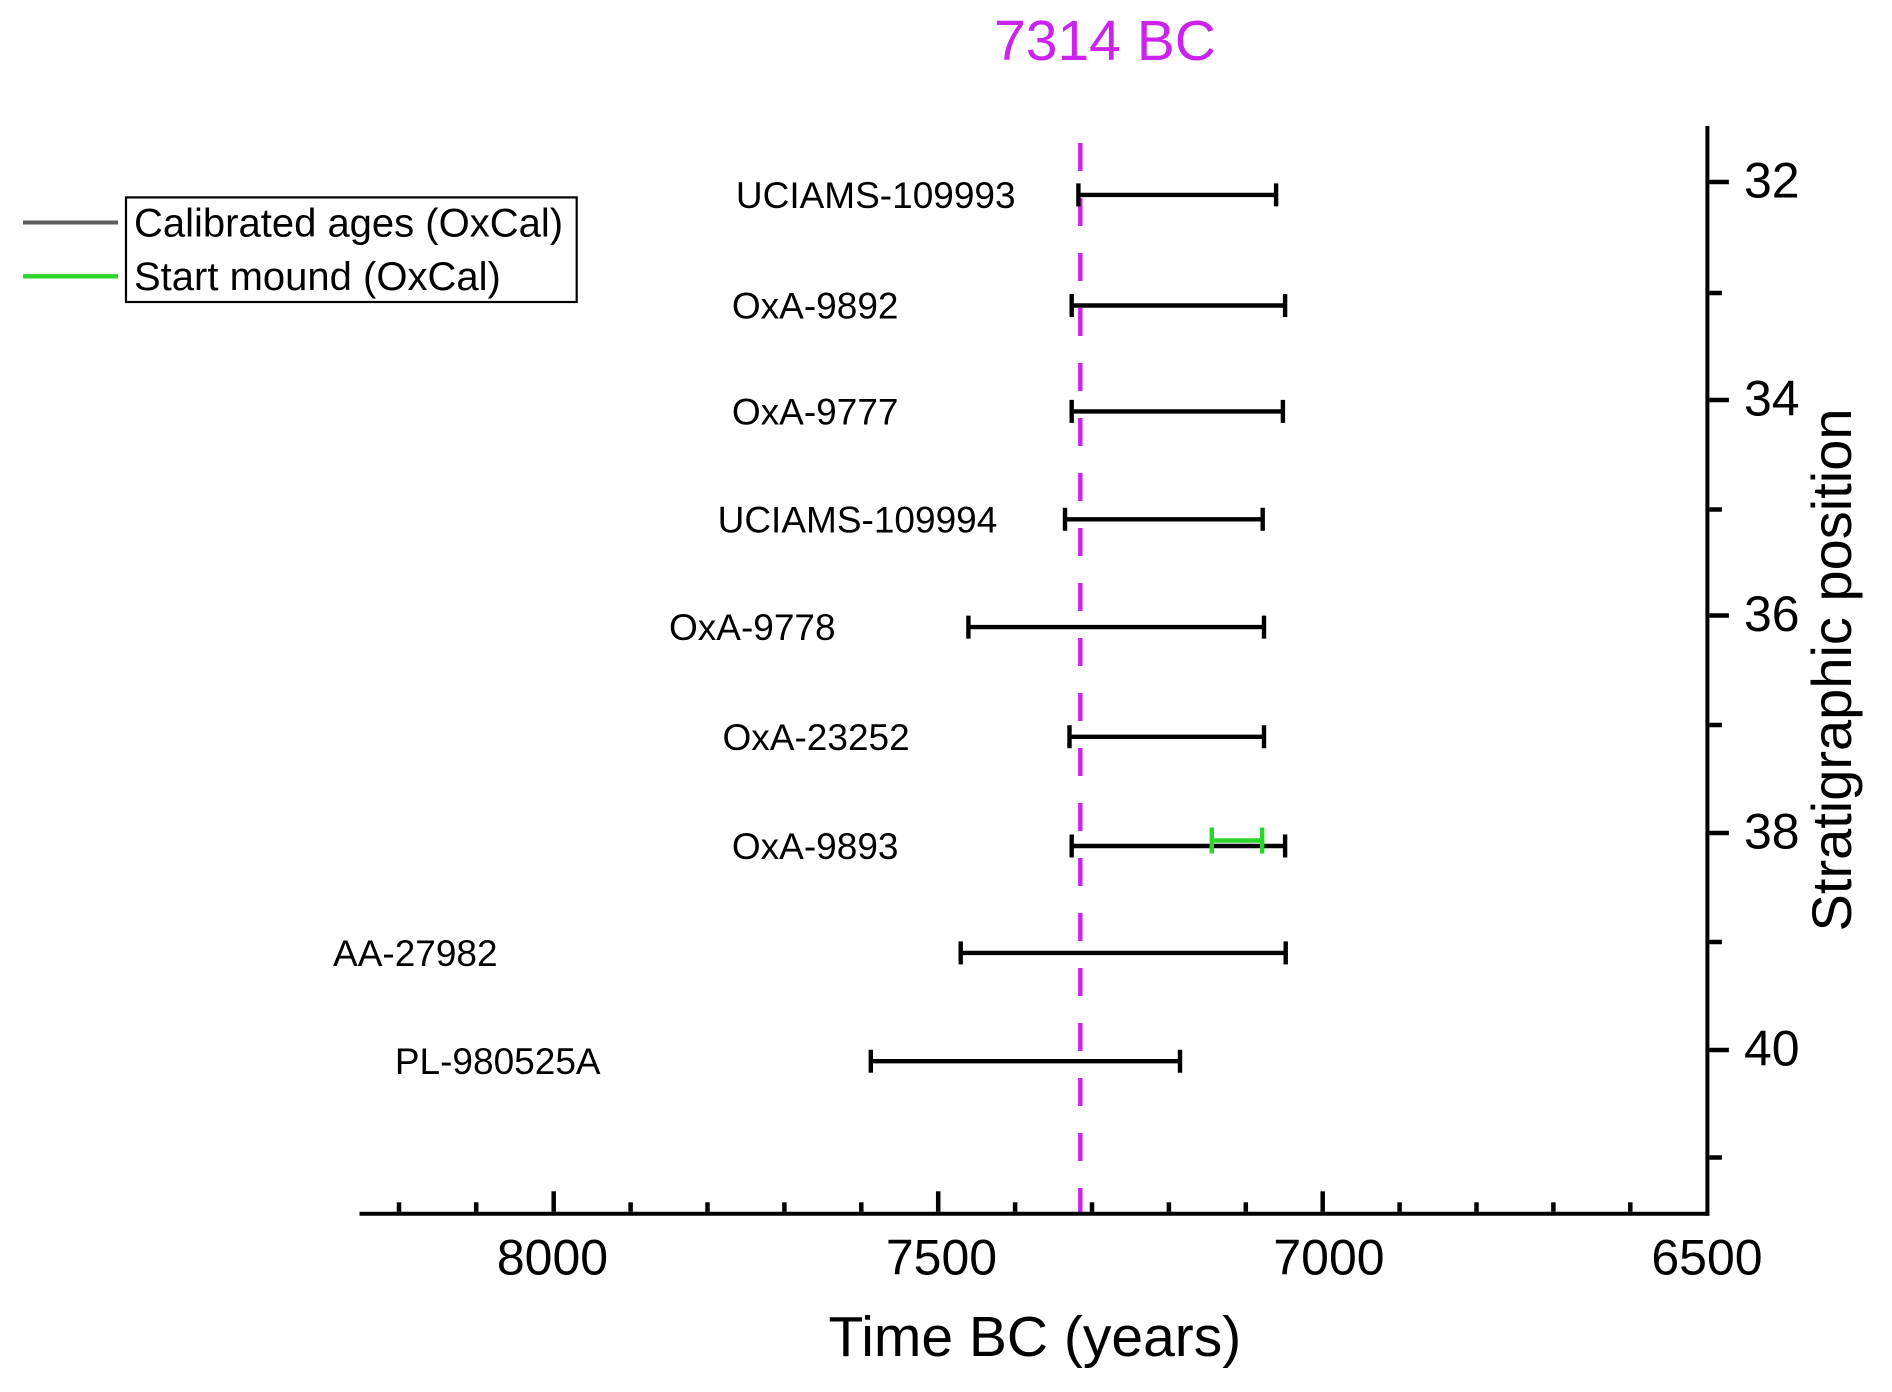 Image resolution: width=1892 pixels, height=1392 pixels. I want to click on svg-text: 7500, so click(941, 1258).